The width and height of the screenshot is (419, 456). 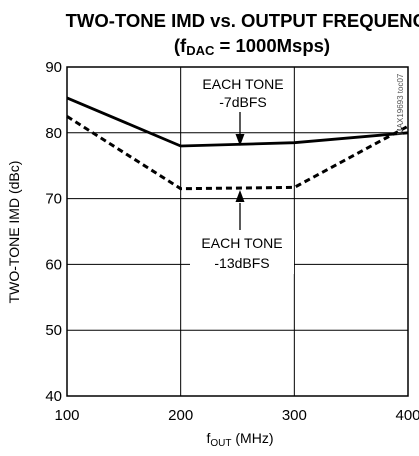 I want to click on y-tick-40: 40, so click(x=53, y=396).